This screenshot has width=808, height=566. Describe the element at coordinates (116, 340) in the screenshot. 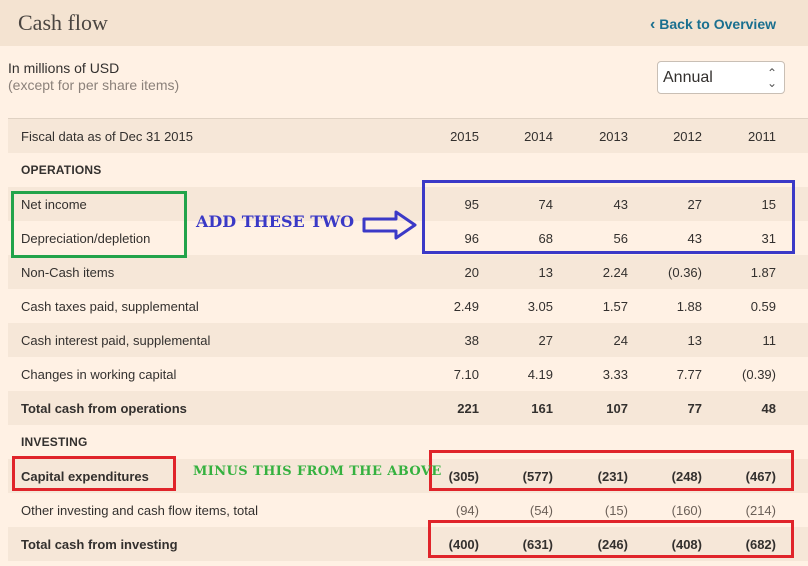

I see `row-label: Cash interest paid, supplemental` at that location.